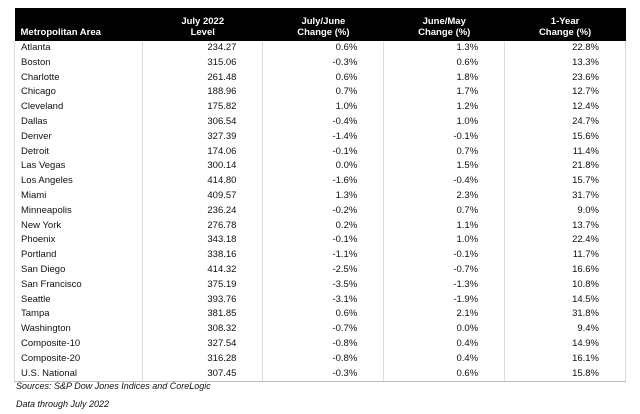 The image size is (640, 414). Describe the element at coordinates (202, 24) in the screenshot. I see `column-header: July 2022 Level` at that location.